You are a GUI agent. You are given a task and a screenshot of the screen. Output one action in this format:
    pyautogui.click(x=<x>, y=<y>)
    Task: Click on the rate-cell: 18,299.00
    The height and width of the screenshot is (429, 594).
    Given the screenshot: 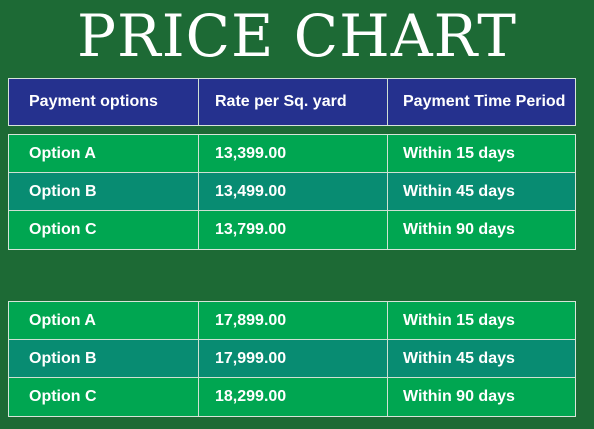 What is the action you would take?
    pyautogui.click(x=293, y=397)
    